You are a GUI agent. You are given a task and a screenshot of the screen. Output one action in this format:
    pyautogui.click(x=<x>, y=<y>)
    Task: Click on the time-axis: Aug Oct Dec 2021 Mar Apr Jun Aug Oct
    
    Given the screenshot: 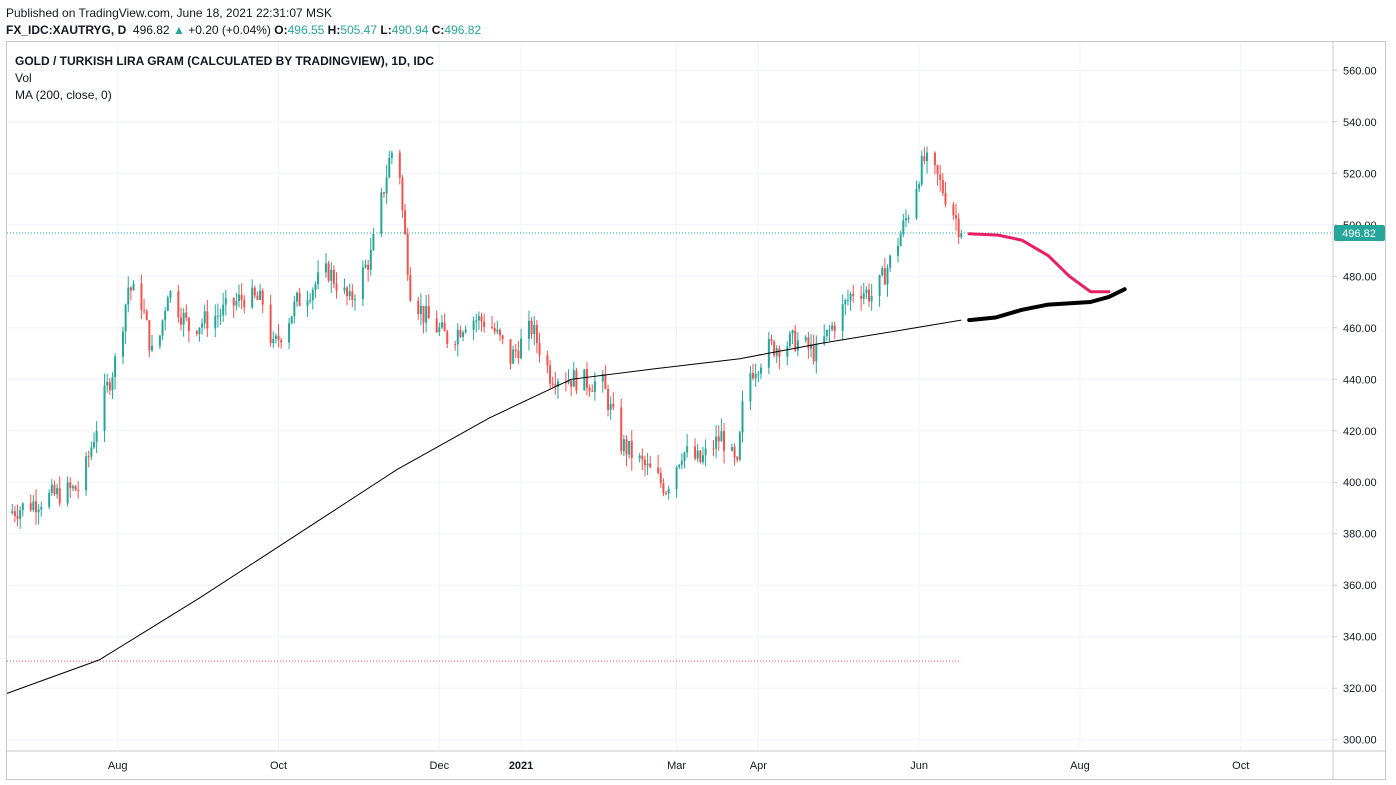 What is the action you would take?
    pyautogui.click(x=678, y=766)
    